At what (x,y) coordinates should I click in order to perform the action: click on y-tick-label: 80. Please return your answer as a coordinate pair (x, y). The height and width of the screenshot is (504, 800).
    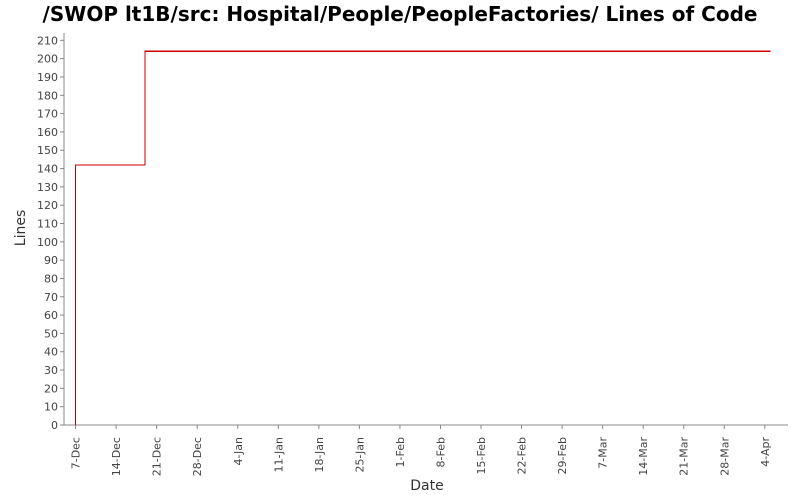
    Looking at the image, I should click on (51, 278).